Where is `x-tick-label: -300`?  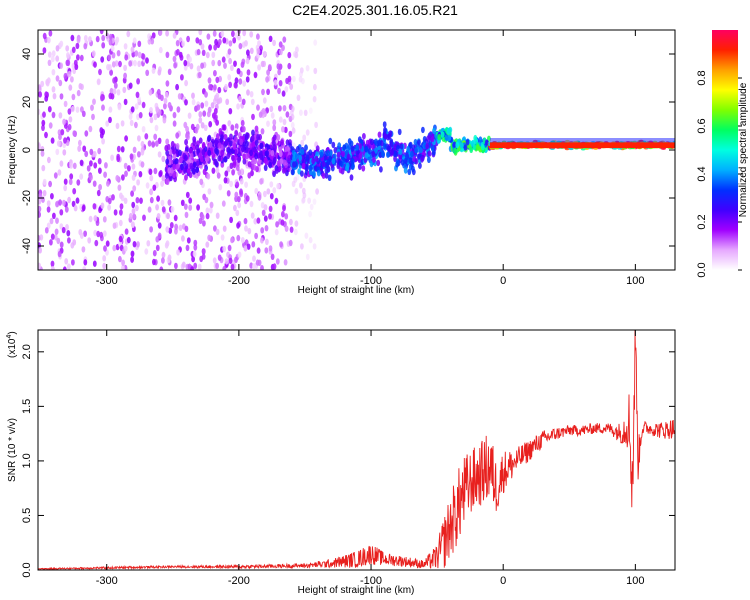 x-tick-label: -300 is located at coordinates (107, 581).